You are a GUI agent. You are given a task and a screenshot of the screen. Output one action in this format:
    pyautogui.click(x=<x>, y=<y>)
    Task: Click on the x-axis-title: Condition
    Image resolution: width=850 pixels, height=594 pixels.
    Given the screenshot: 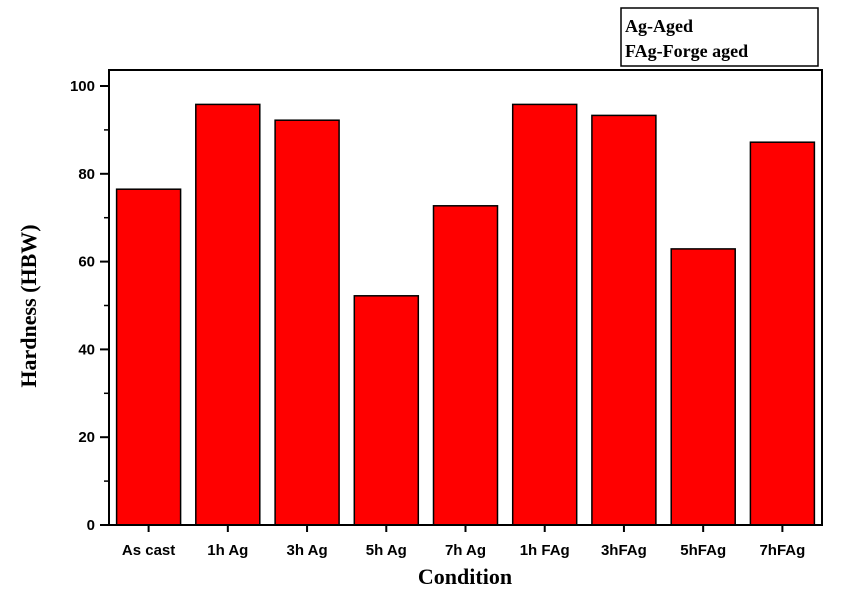 What is the action you would take?
    pyautogui.click(x=465, y=576)
    